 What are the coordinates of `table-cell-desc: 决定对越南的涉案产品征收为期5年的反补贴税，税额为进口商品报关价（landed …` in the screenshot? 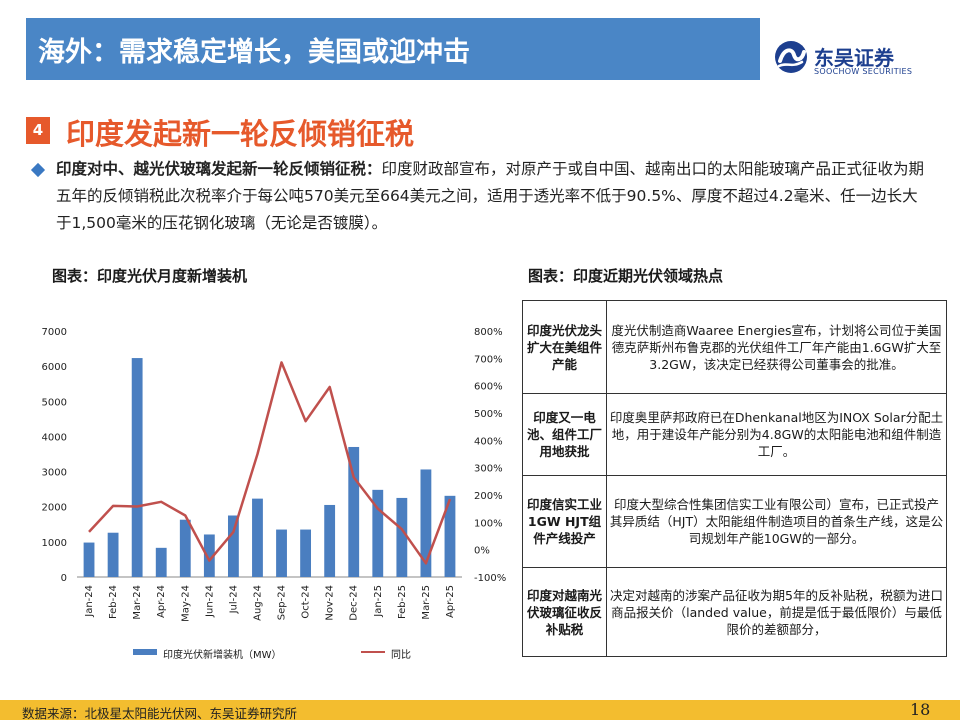 It's located at (776, 612).